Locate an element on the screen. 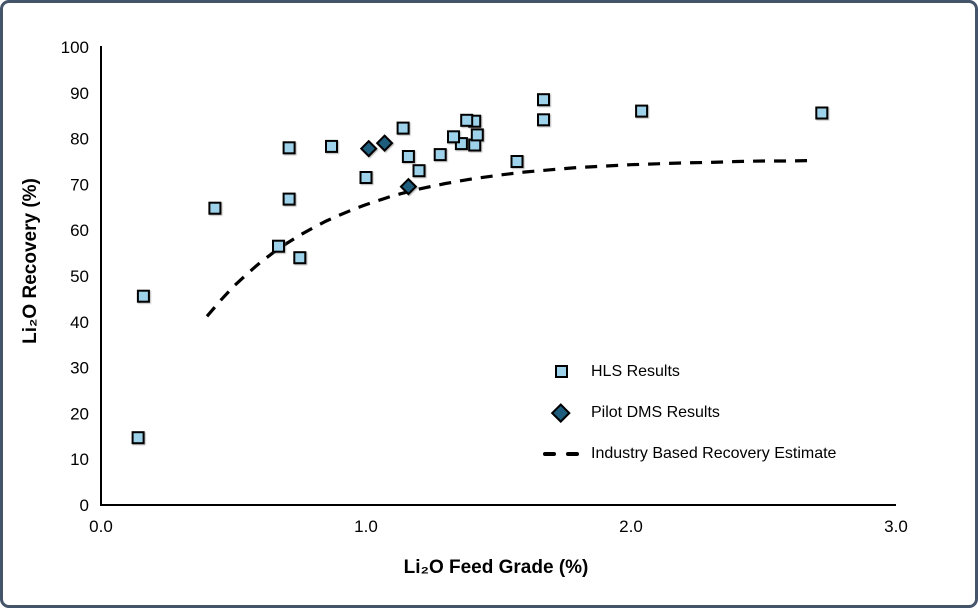  svg-text: 30 is located at coordinates (79, 368).